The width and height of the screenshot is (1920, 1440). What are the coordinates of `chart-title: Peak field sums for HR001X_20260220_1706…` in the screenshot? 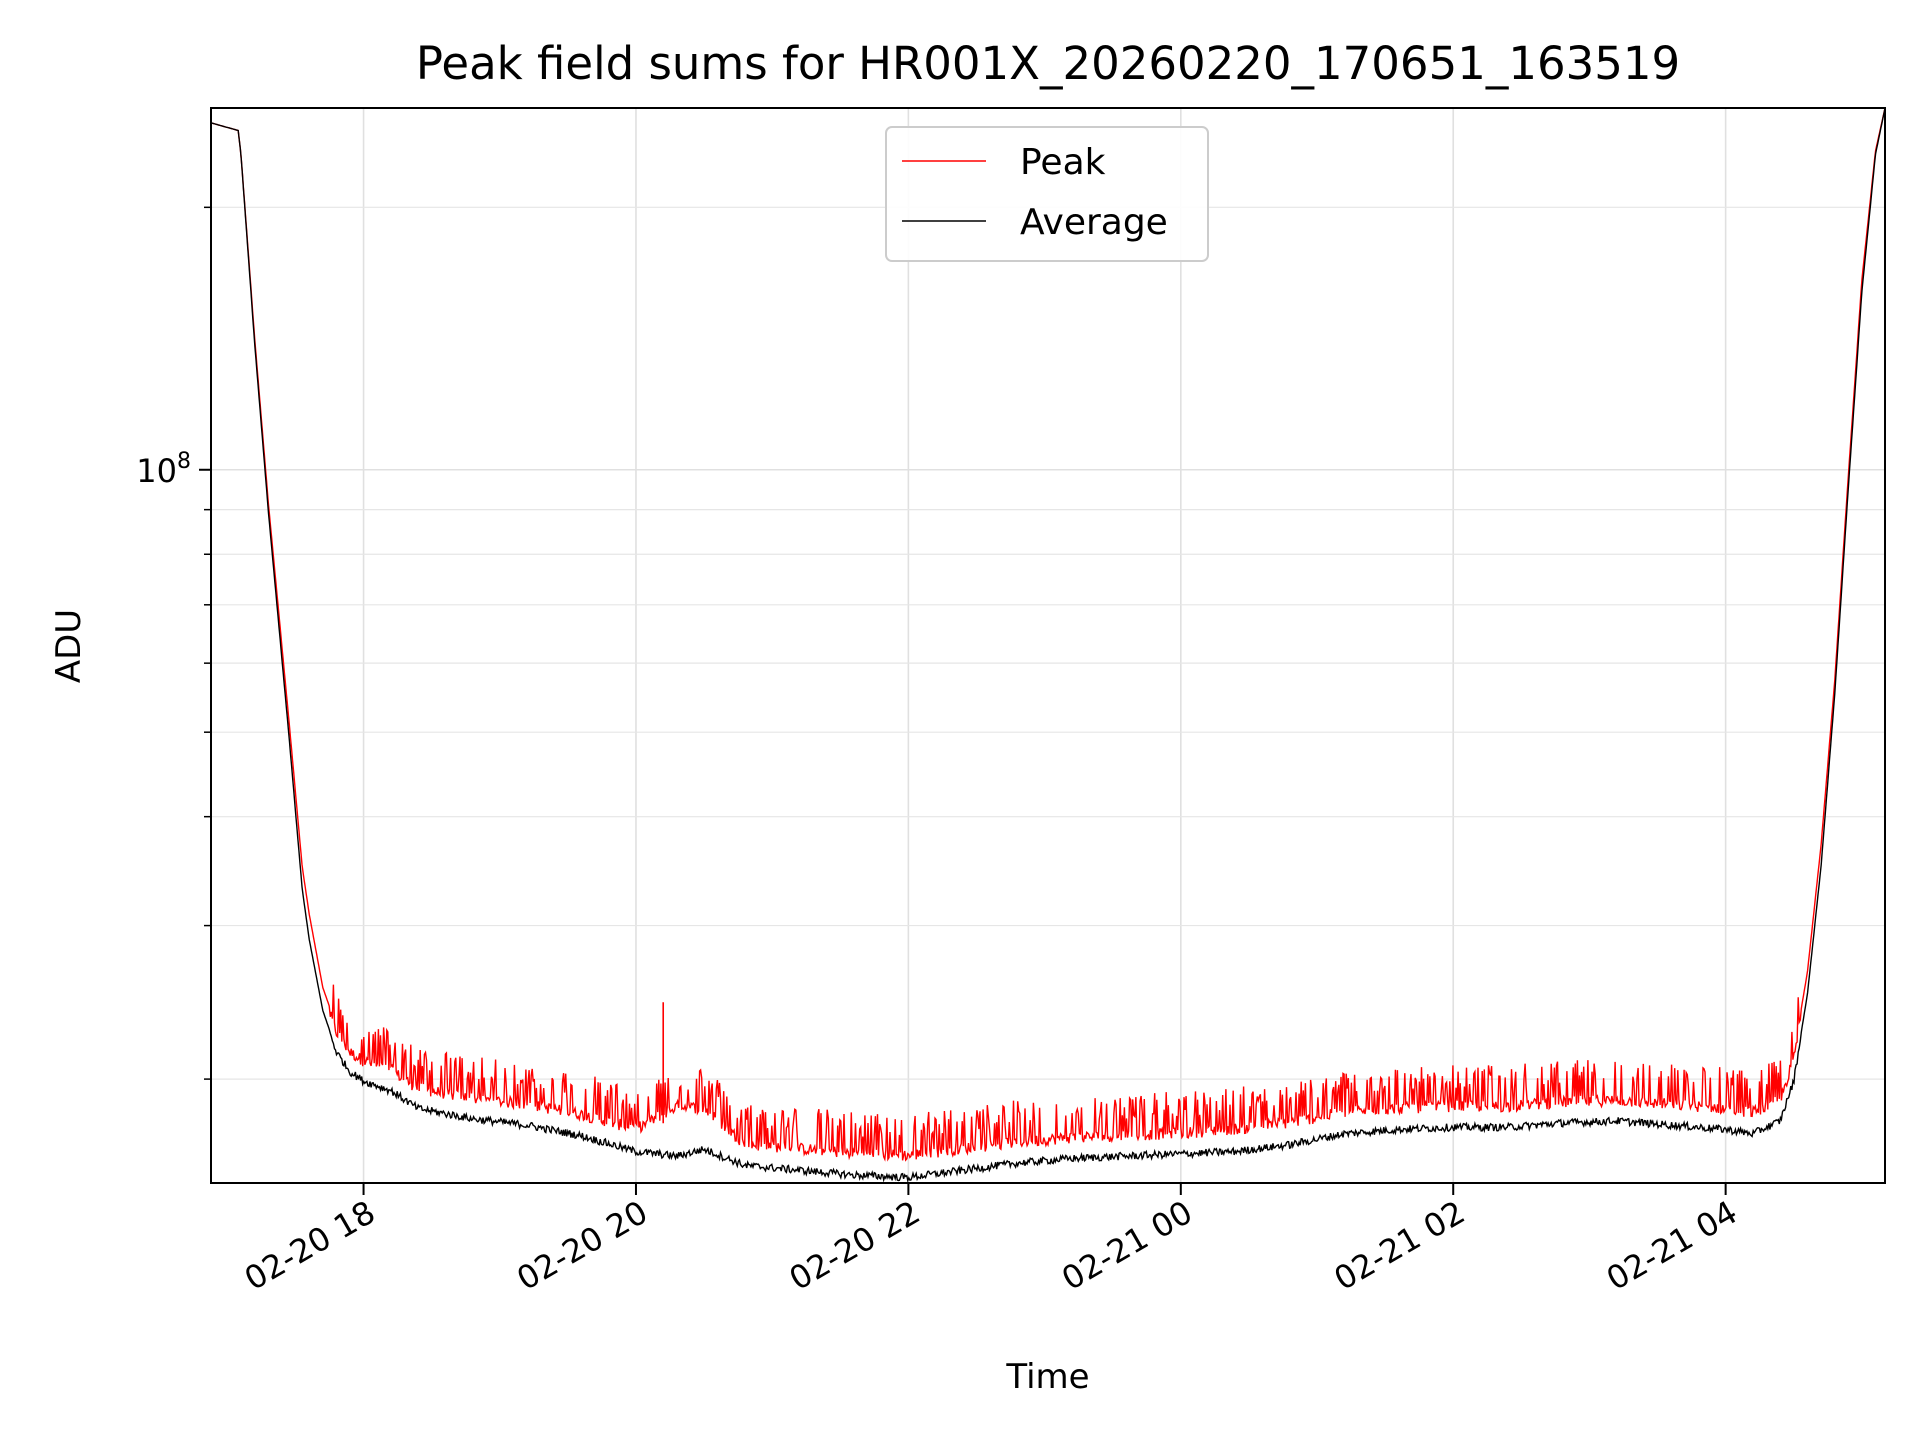 It's located at (1048, 63).